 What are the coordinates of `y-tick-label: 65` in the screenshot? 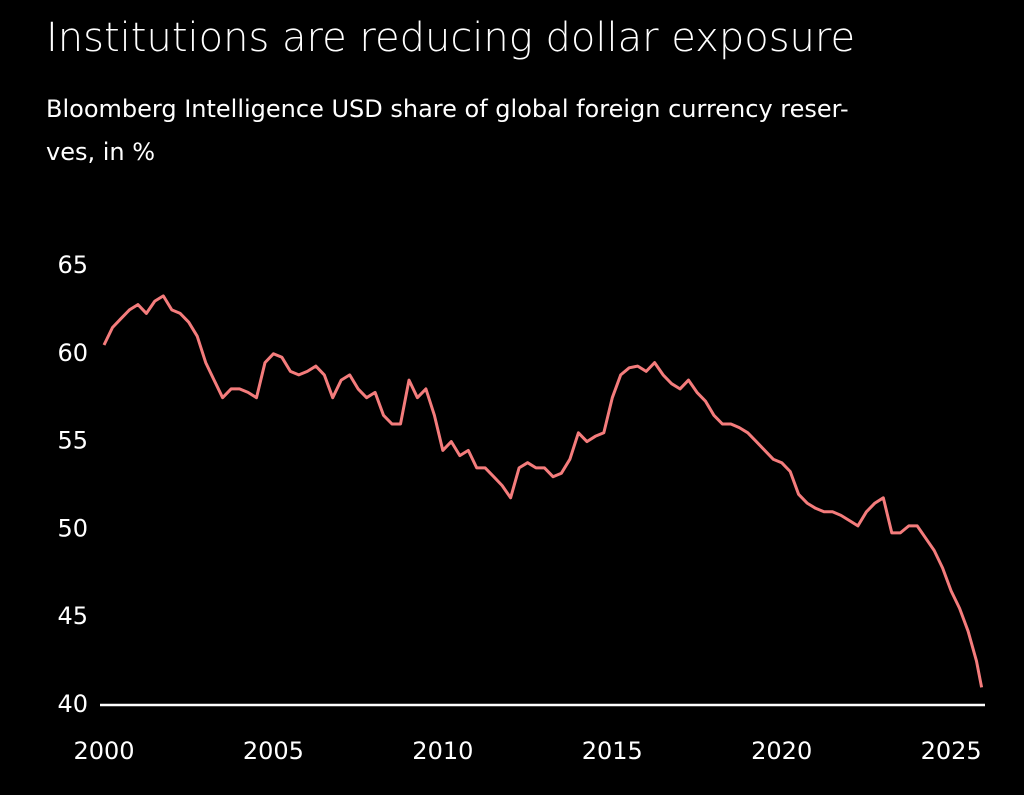 It's located at (72, 265).